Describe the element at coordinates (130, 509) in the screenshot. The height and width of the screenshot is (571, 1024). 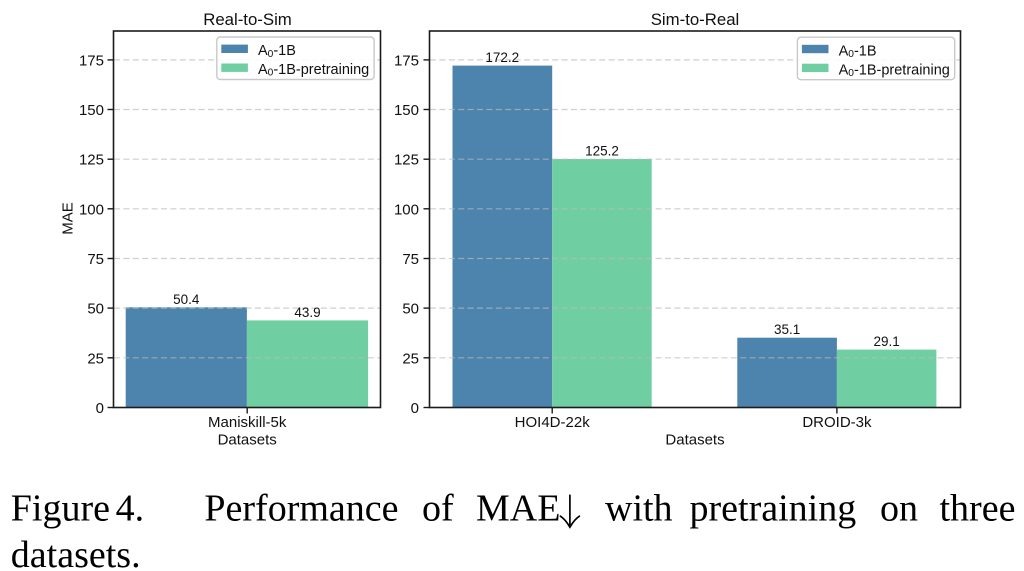
I see `svg-text: 4.` at that location.